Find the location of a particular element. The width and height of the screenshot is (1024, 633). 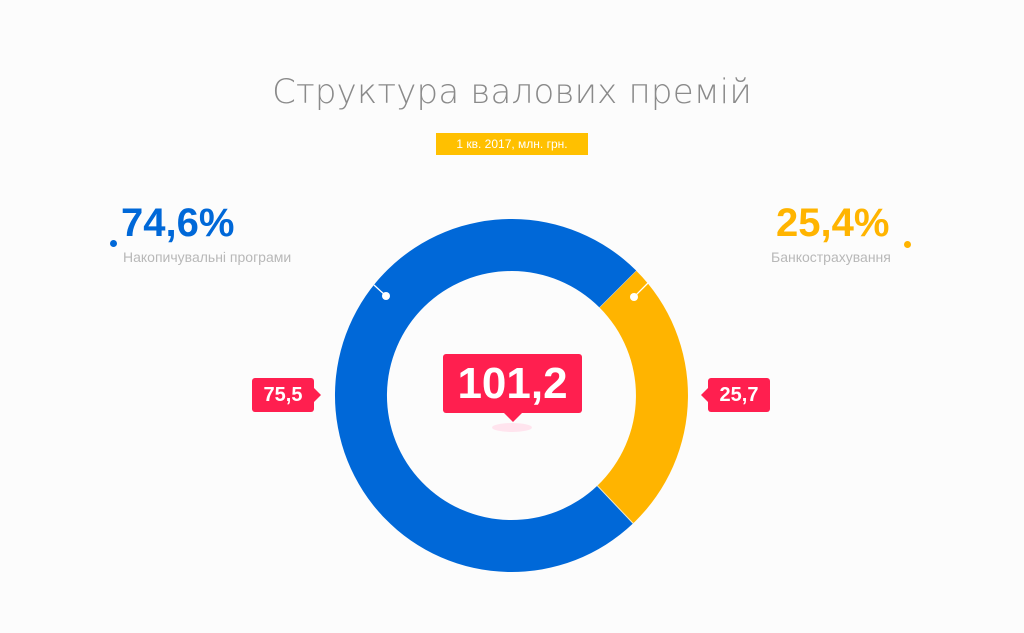

yellow-marker-dot is located at coordinates (907, 244).